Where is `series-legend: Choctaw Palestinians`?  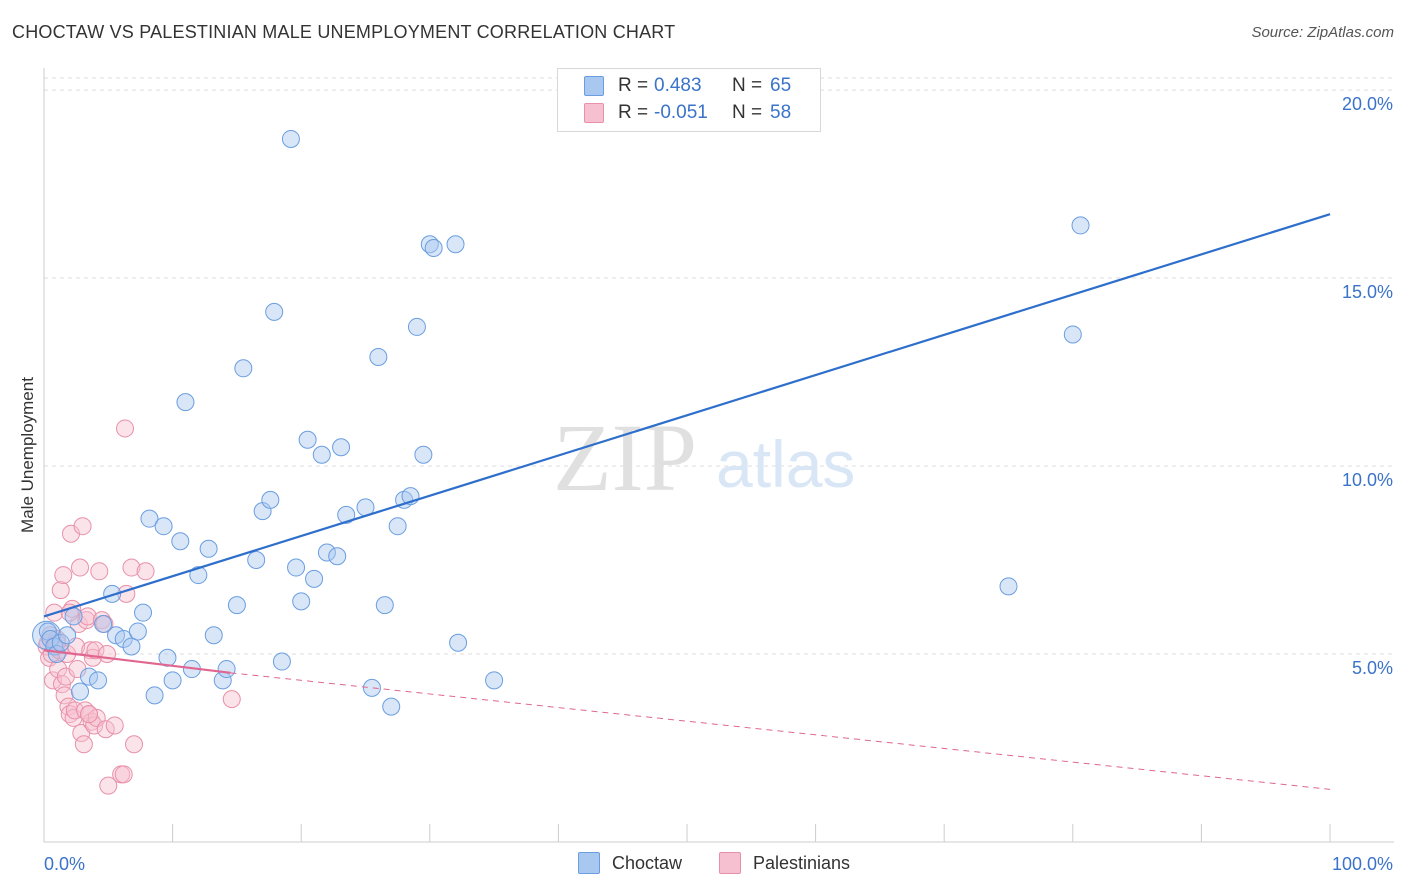 series-legend: Choctaw Palestinians is located at coordinates (703, 864).